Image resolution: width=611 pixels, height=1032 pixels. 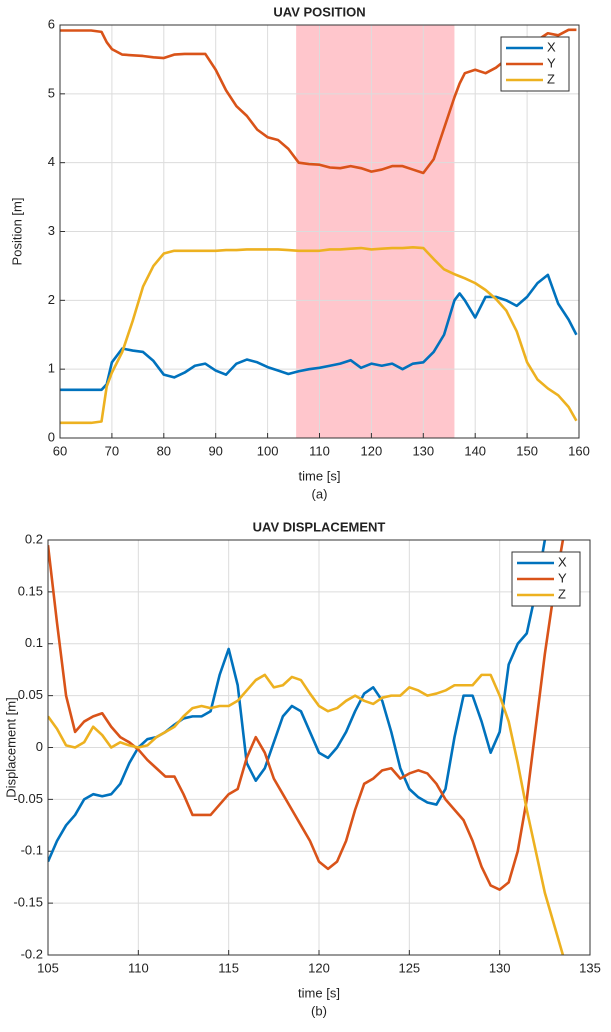 I want to click on y-tick-label: 0.15, so click(x=30, y=590).